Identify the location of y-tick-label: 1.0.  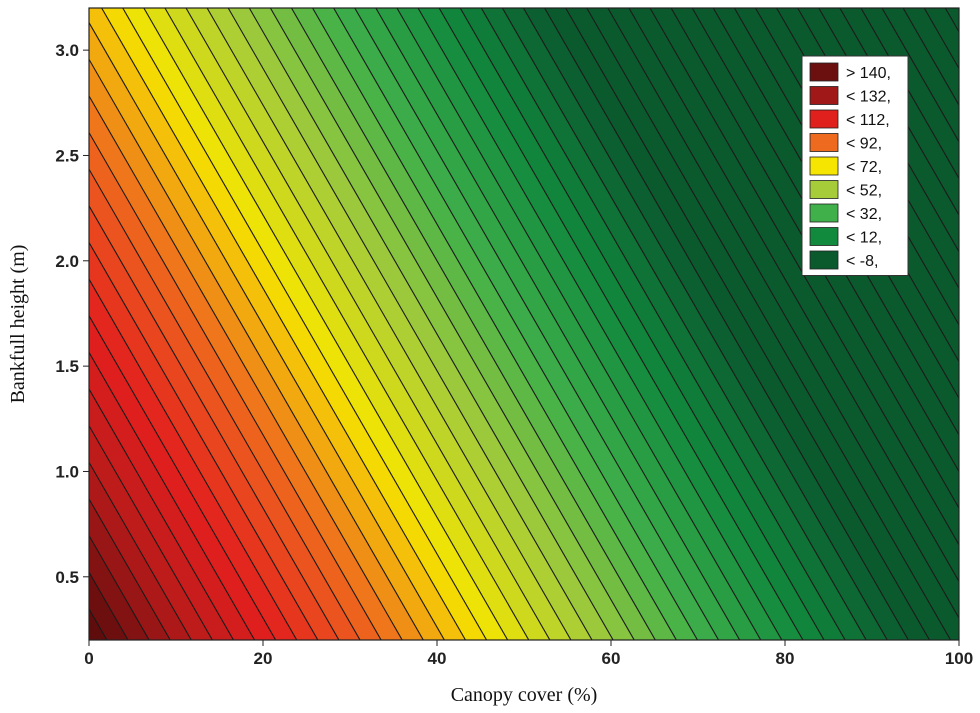
(67, 471).